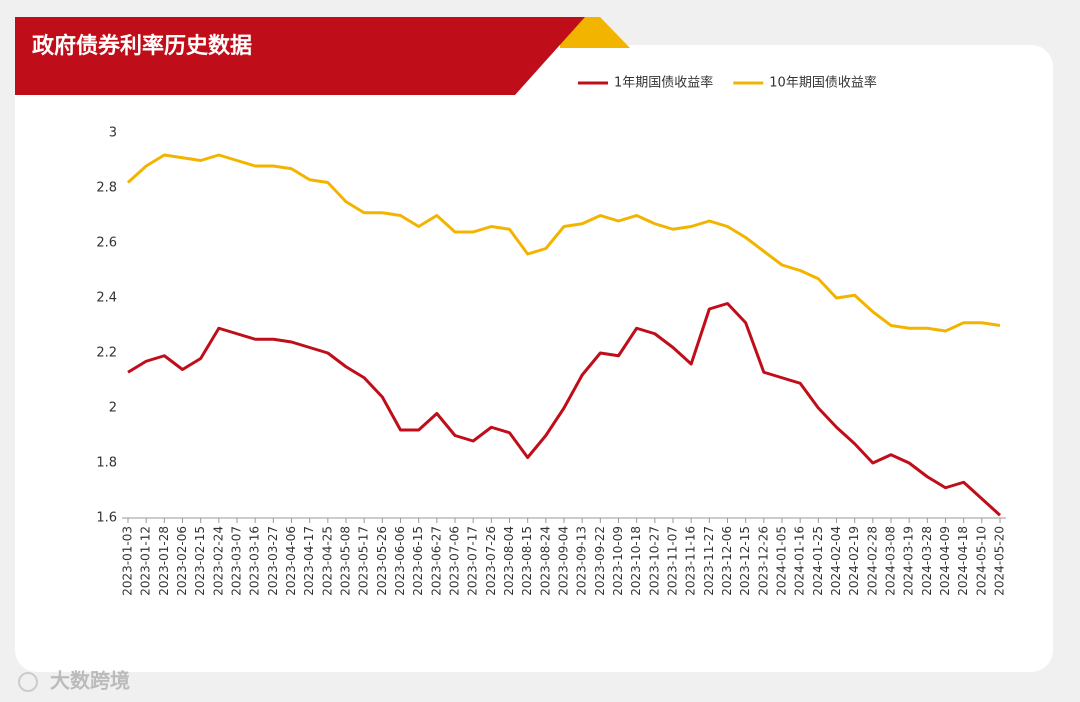  What do you see at coordinates (927, 561) in the screenshot?
I see `x-tick-label: 2024-03-28` at bounding box center [927, 561].